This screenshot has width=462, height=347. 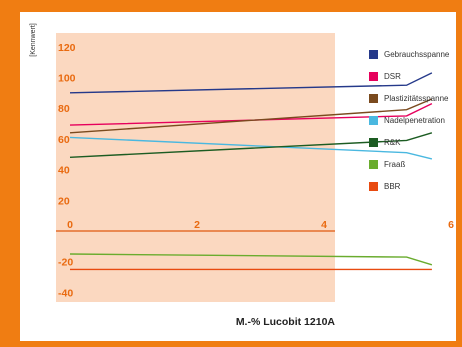 What do you see at coordinates (286, 322) in the screenshot?
I see `x-axis-label: M.-% Lucobit 1210A` at bounding box center [286, 322].